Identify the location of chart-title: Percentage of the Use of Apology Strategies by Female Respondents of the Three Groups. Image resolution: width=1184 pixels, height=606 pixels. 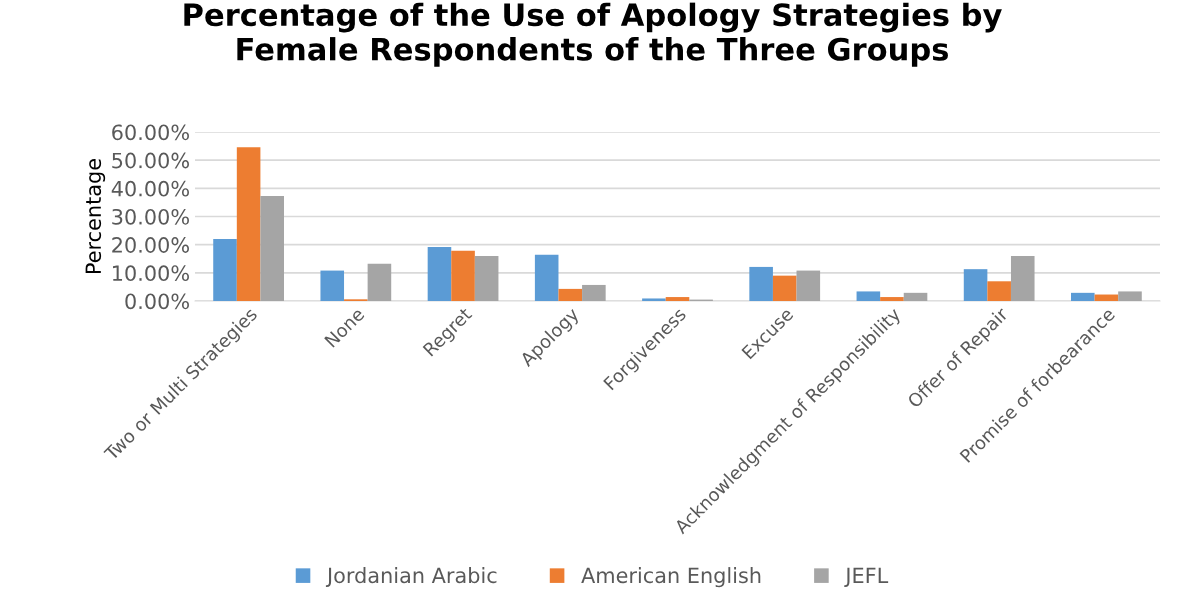
(593, 34).